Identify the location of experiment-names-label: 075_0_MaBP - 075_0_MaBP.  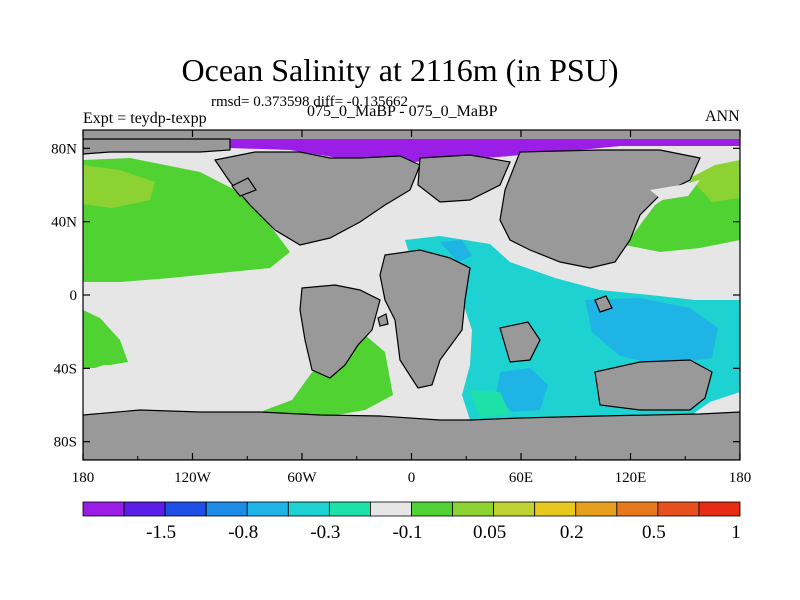
(402, 111).